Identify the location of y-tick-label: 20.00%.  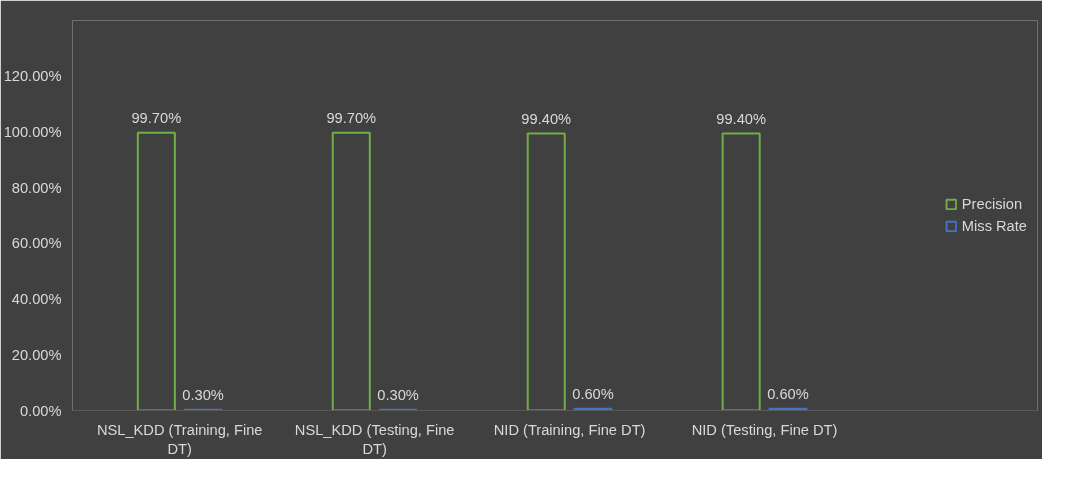
(36, 354).